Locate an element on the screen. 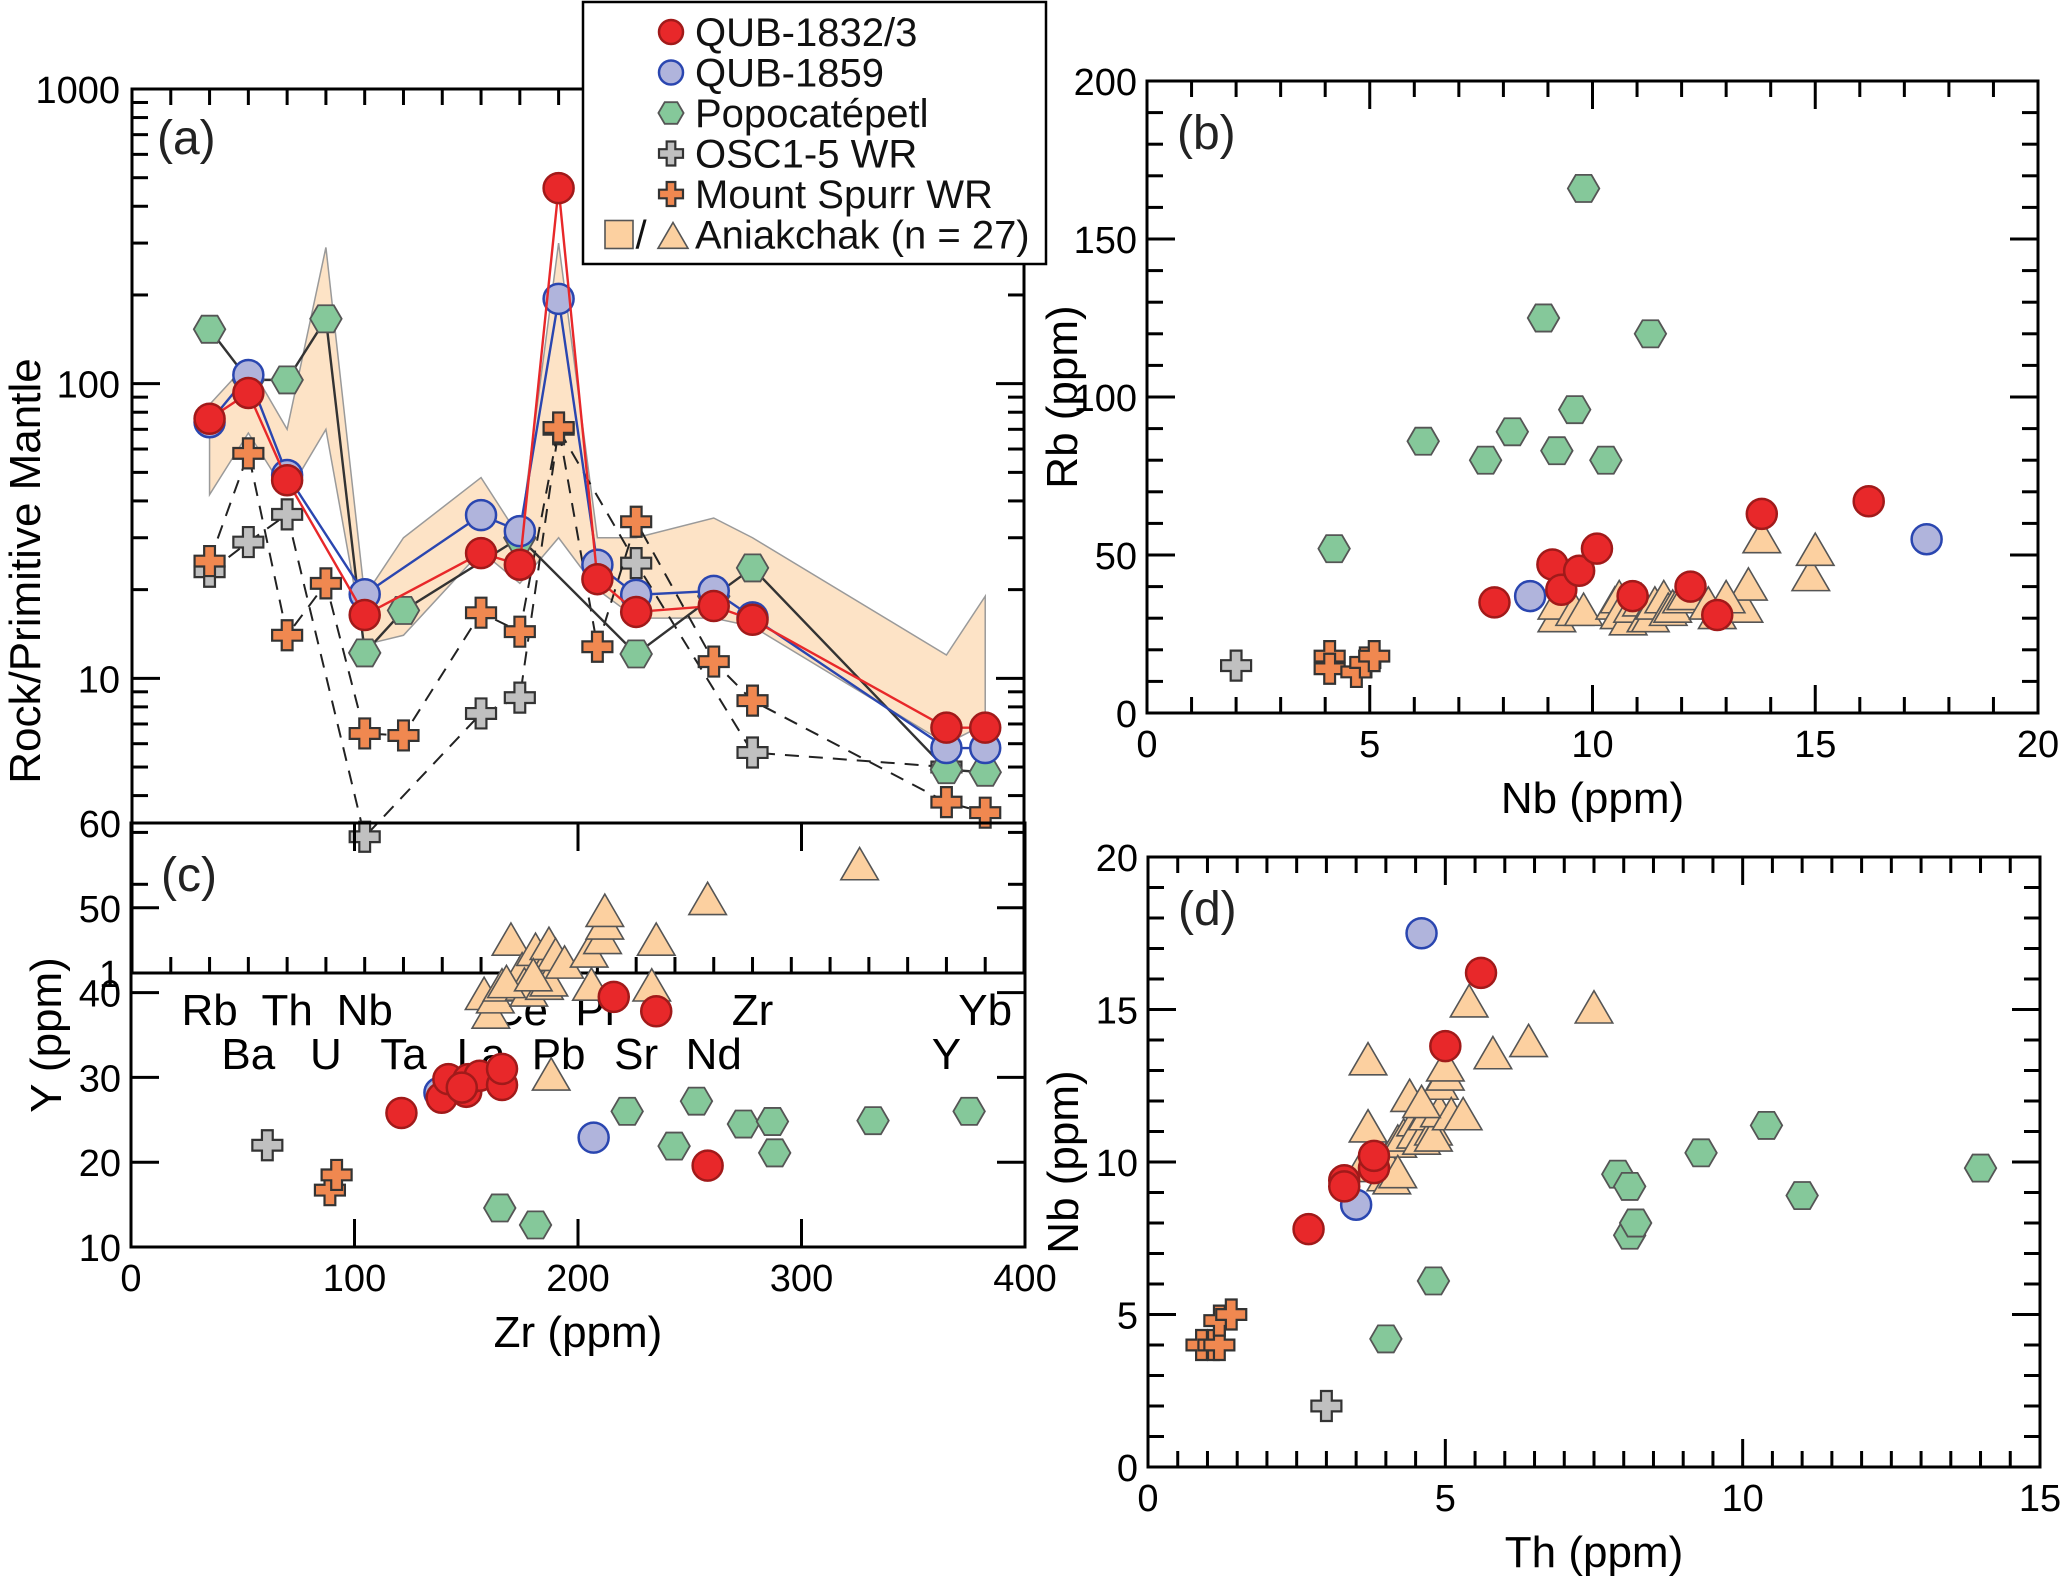 This screenshot has height=1578, width=2067. y-tick-label: 150 is located at coordinates (1105, 241).